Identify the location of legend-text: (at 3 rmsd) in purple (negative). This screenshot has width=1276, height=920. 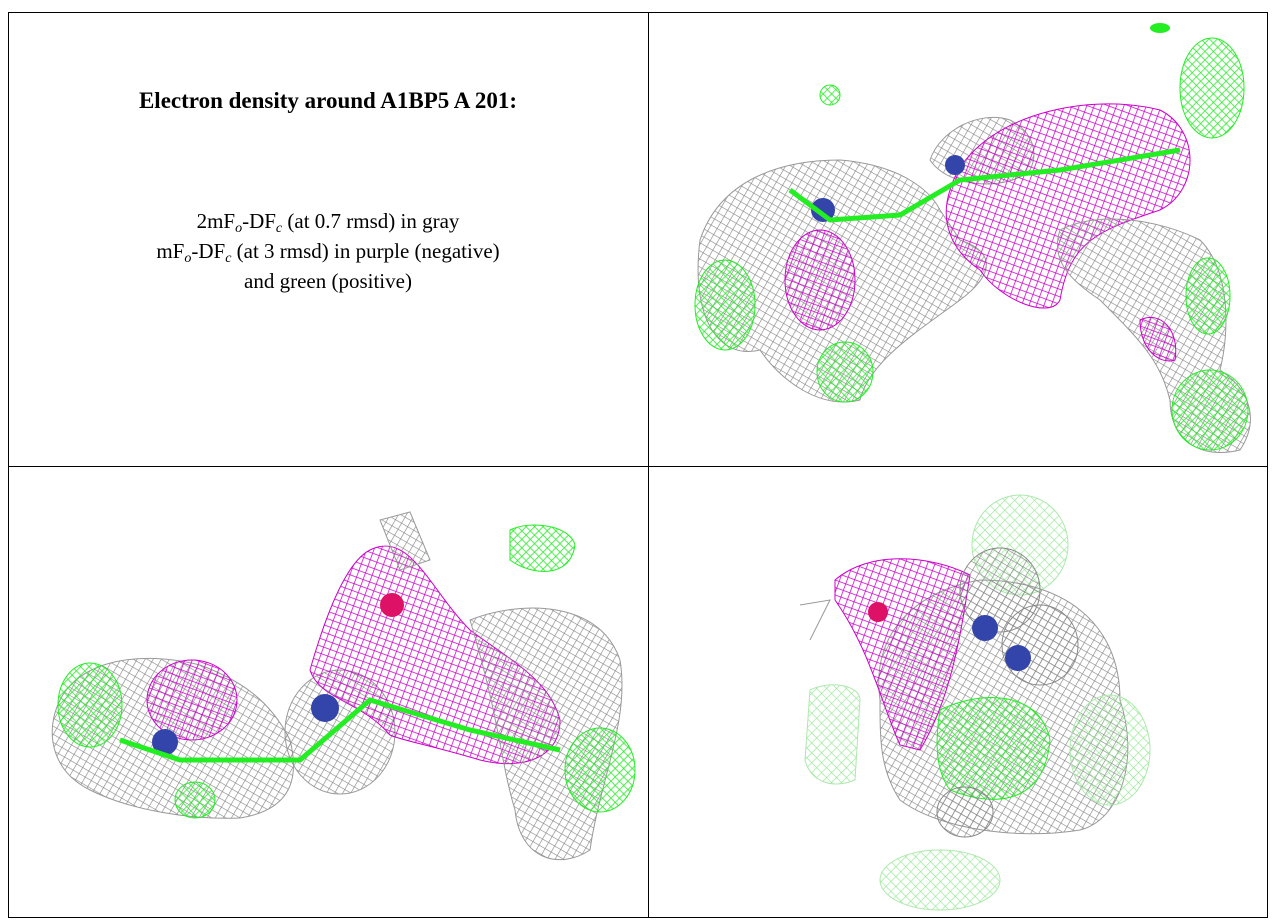
(365, 251).